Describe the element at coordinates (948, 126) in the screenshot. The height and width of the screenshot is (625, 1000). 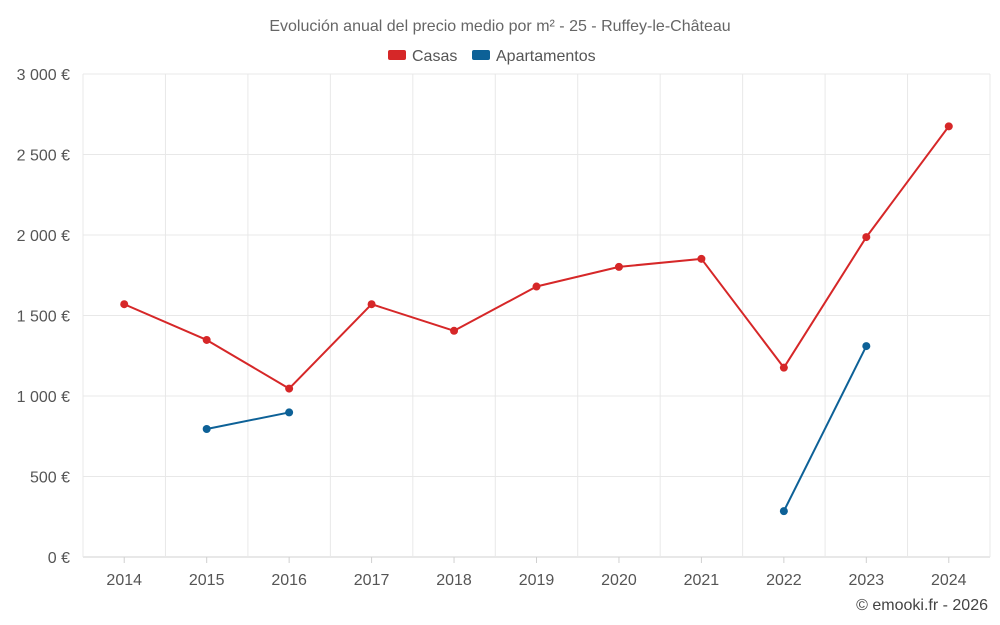
I see `data-point-casas-2024` at that location.